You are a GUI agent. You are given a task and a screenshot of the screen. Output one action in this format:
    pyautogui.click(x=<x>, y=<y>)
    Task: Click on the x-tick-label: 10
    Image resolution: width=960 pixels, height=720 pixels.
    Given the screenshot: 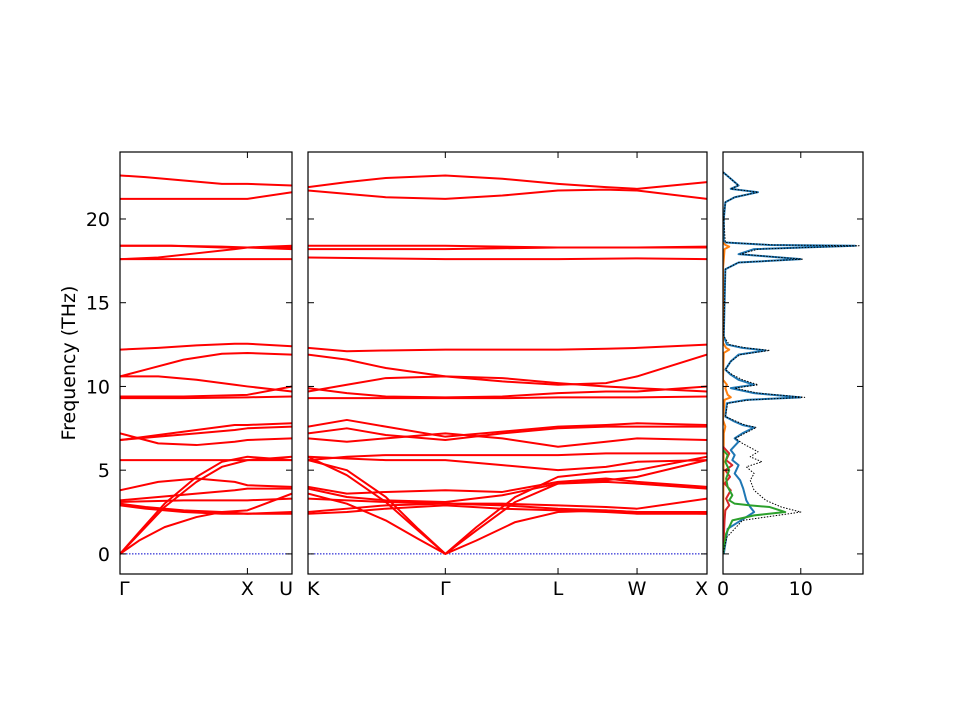 What is the action you would take?
    pyautogui.click(x=801, y=589)
    